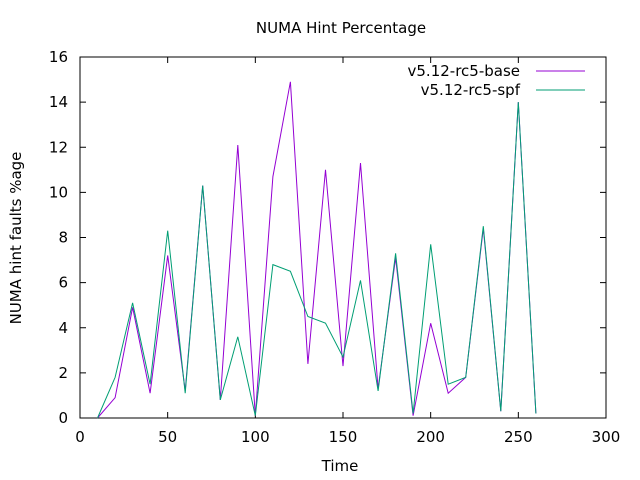 The width and height of the screenshot is (640, 480). Describe the element at coordinates (255, 437) in the screenshot. I see `x-tick-label: 100` at that location.